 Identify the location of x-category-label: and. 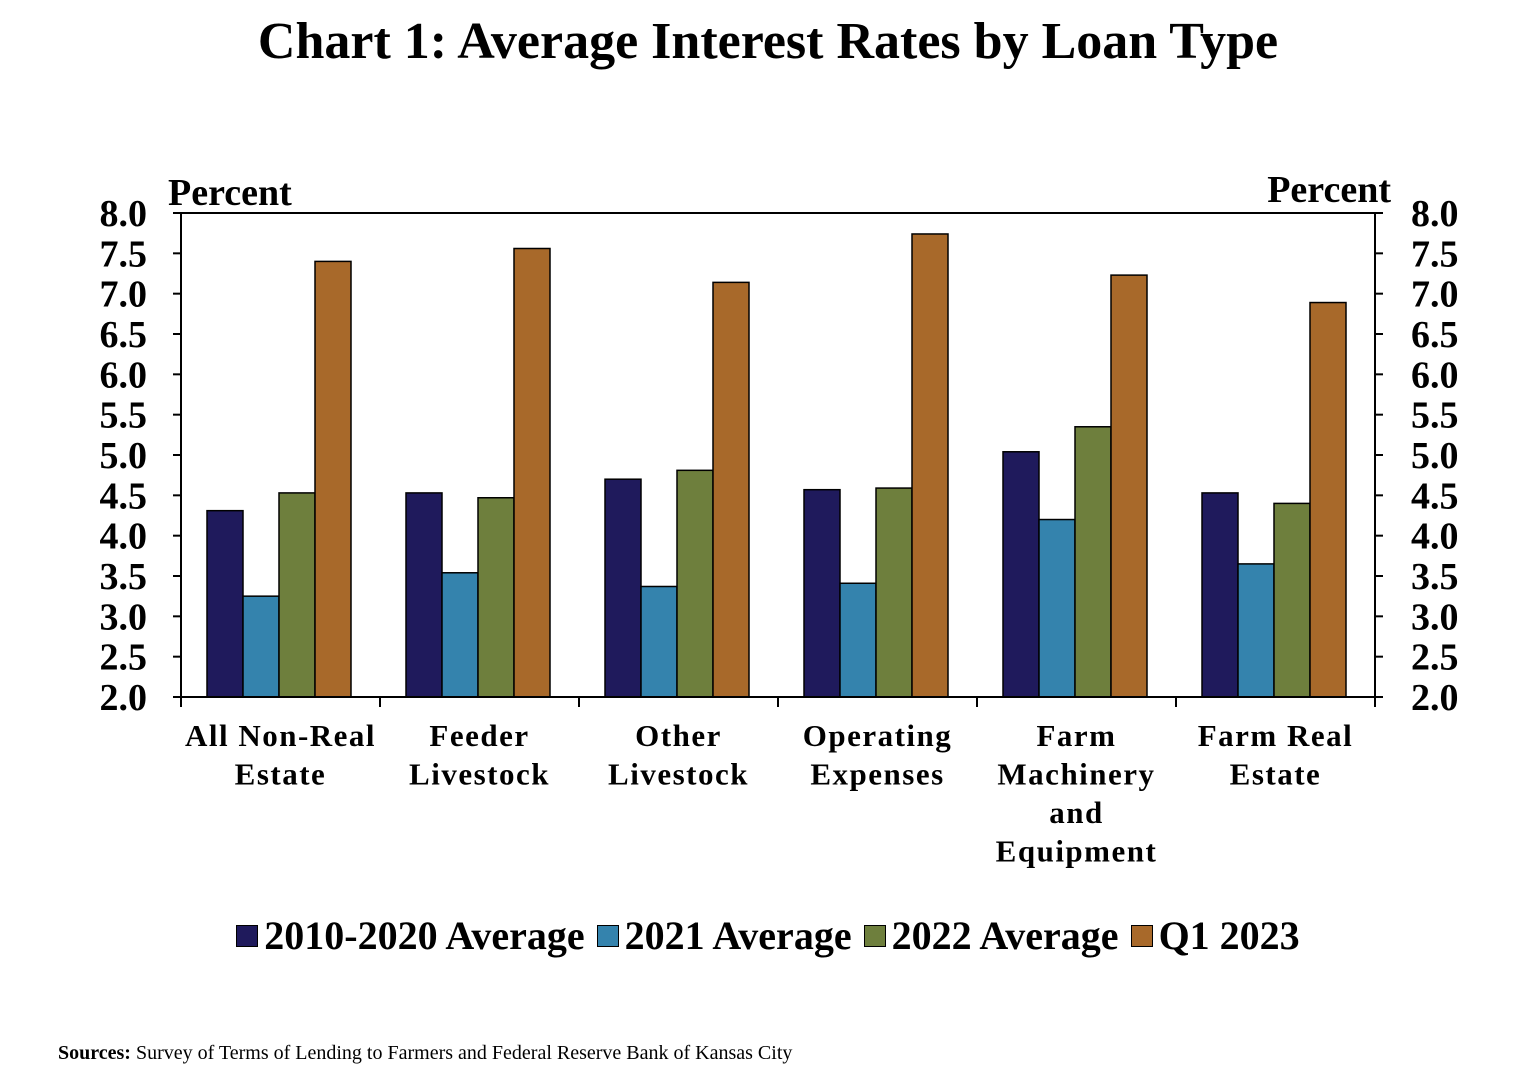
(1076, 812).